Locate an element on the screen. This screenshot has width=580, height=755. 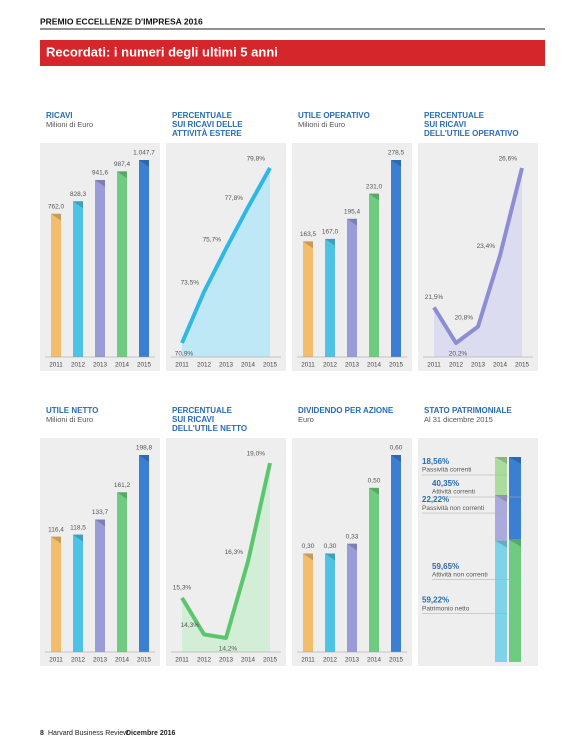
value-label: 70,9% is located at coordinates (184, 354).